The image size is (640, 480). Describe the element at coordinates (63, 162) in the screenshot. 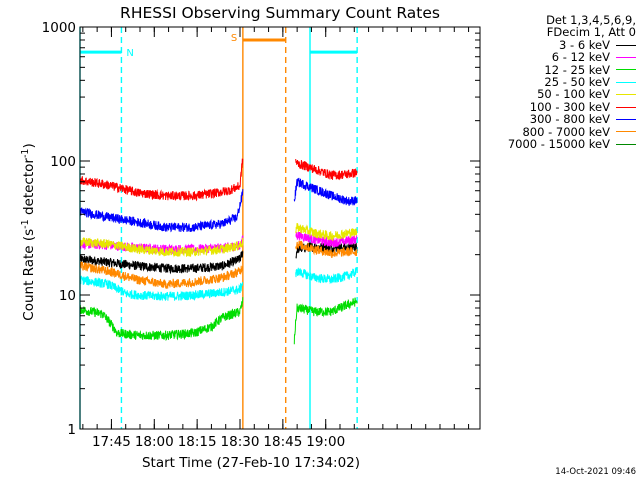

I see `y-tick-label-2: 100` at that location.